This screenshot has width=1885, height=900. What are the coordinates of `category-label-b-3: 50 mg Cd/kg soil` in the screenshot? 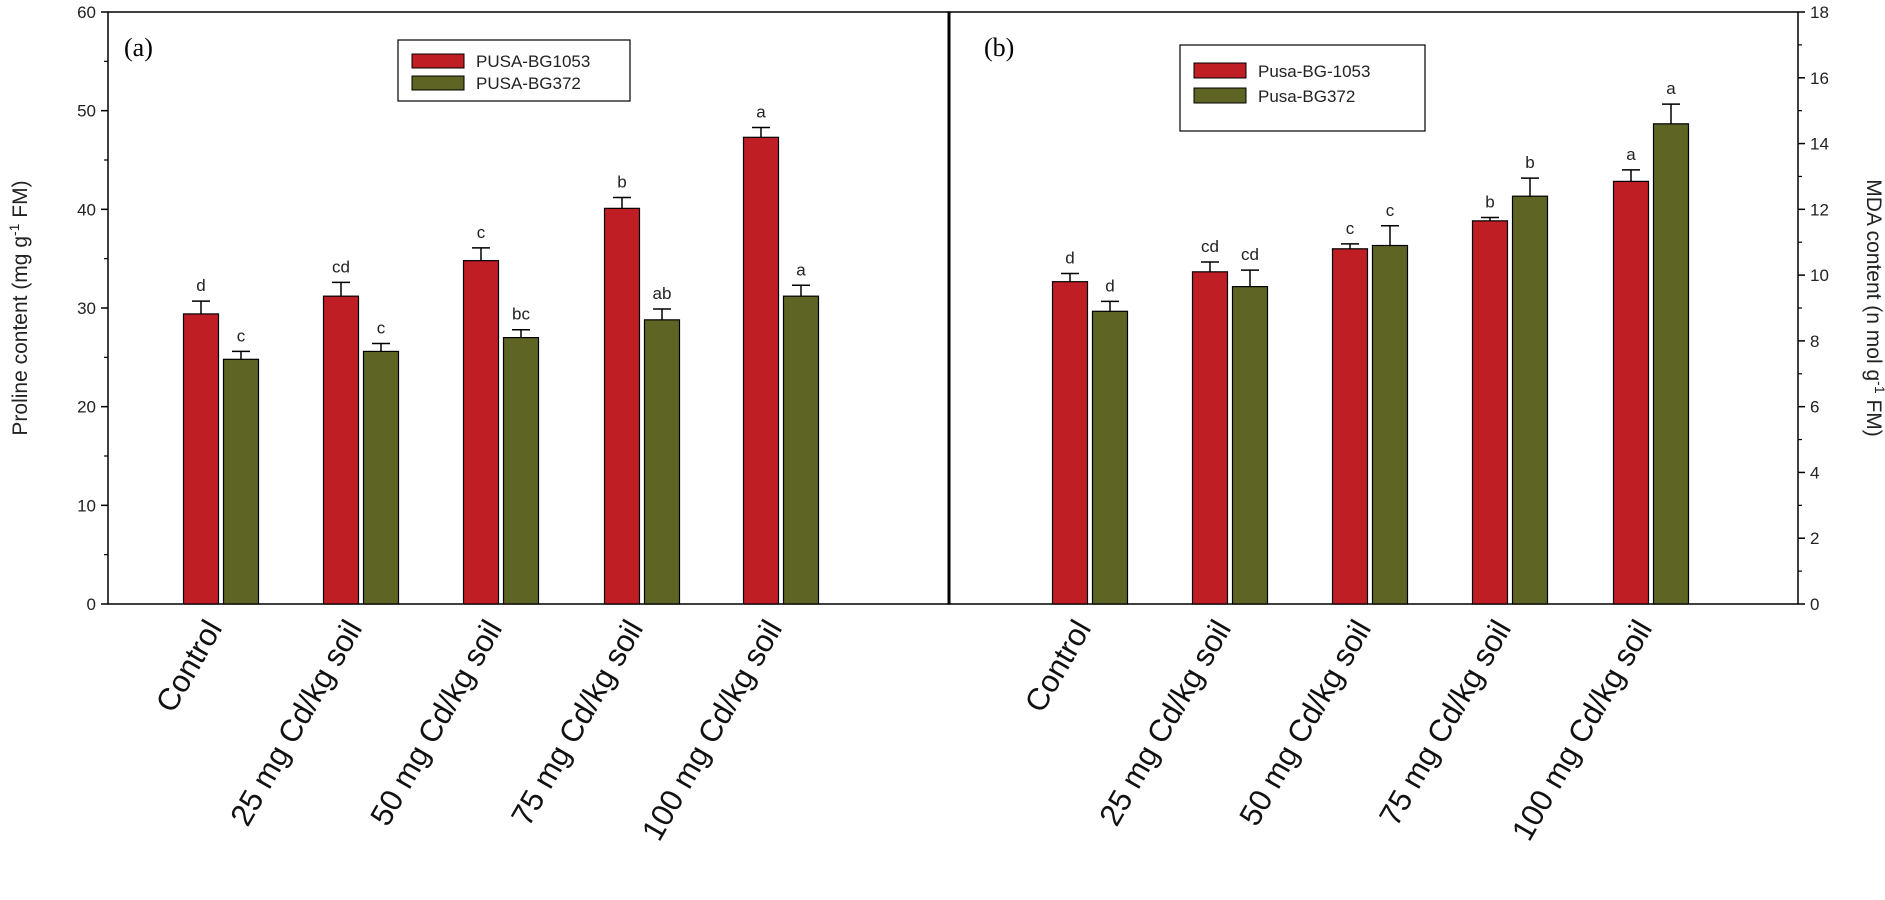 It's located at (1305, 722).